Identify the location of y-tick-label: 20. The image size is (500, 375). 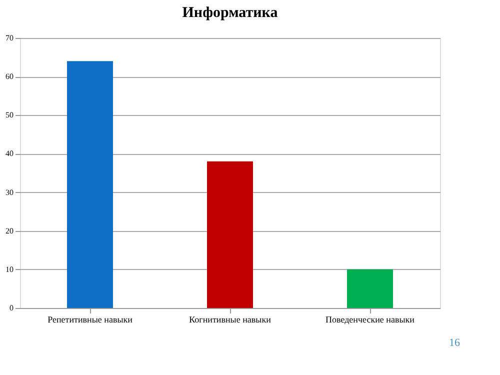
(10, 231).